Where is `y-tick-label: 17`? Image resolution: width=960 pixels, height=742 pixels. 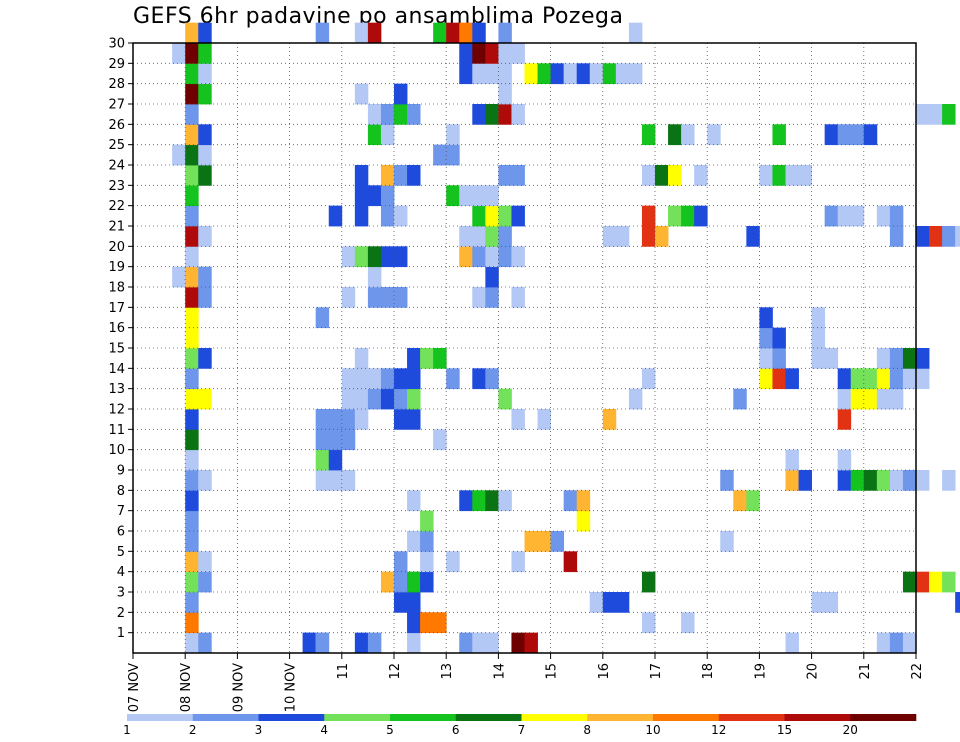 y-tick-label: 17 is located at coordinates (116, 308).